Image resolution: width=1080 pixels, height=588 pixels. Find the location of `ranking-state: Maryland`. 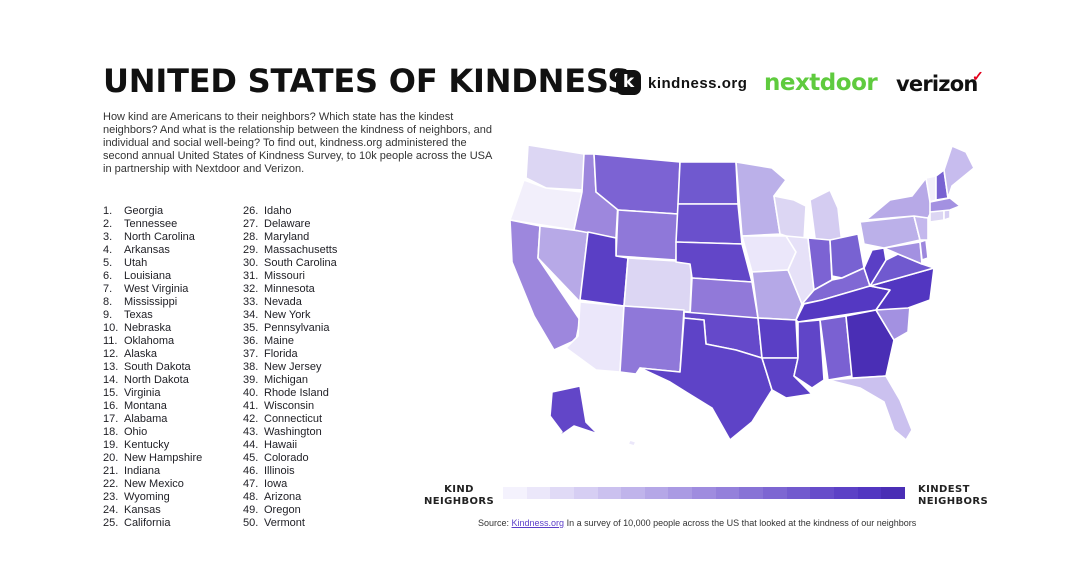

ranking-state: Maryland is located at coordinates (287, 237).